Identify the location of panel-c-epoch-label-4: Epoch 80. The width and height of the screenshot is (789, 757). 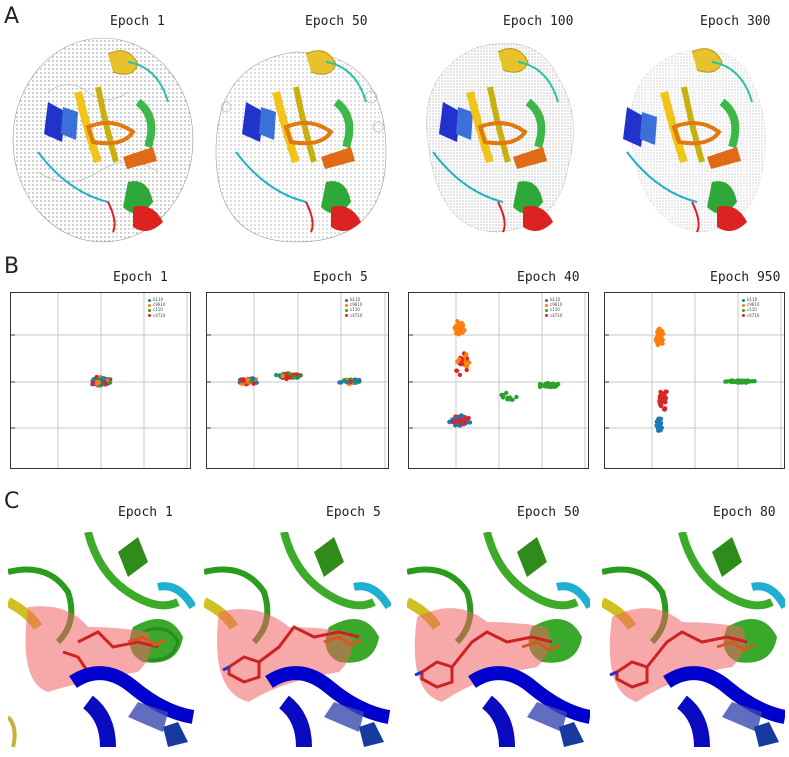
(744, 512).